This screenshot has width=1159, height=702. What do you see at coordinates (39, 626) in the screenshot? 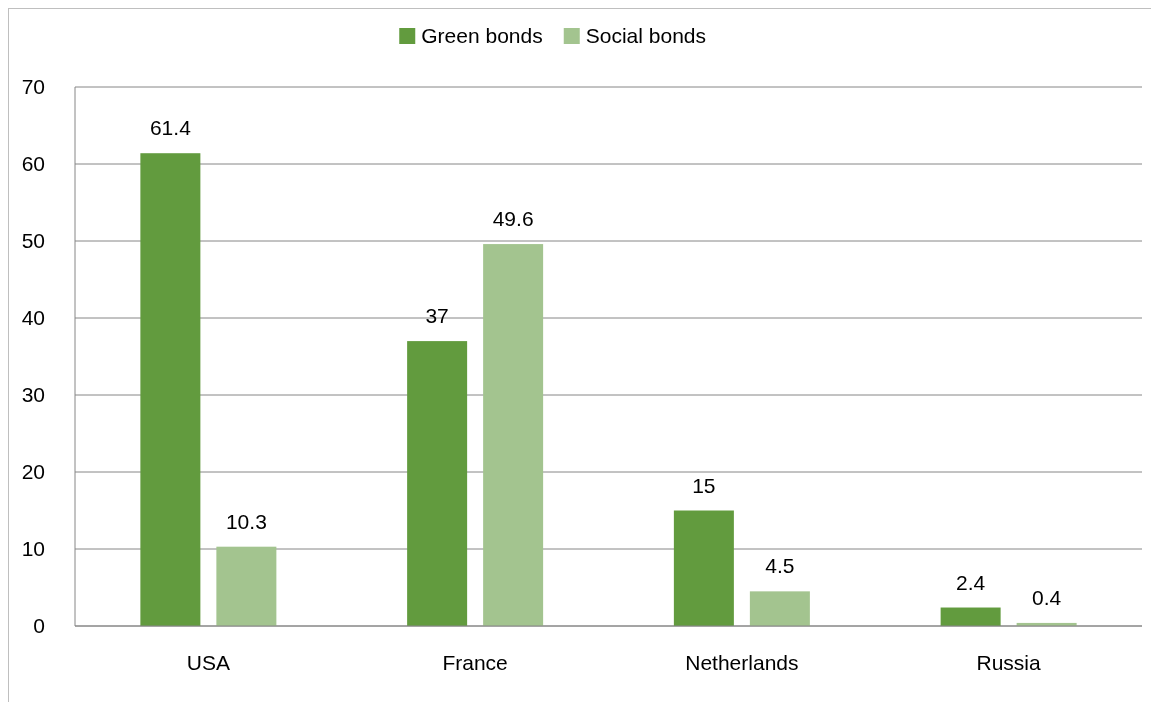
I see `y-tick-label: 0` at bounding box center [39, 626].